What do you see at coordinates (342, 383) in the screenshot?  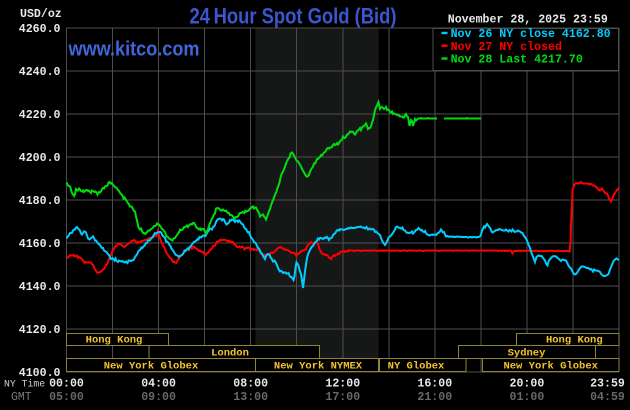 I see `svg-text: 12:00` at bounding box center [342, 383].